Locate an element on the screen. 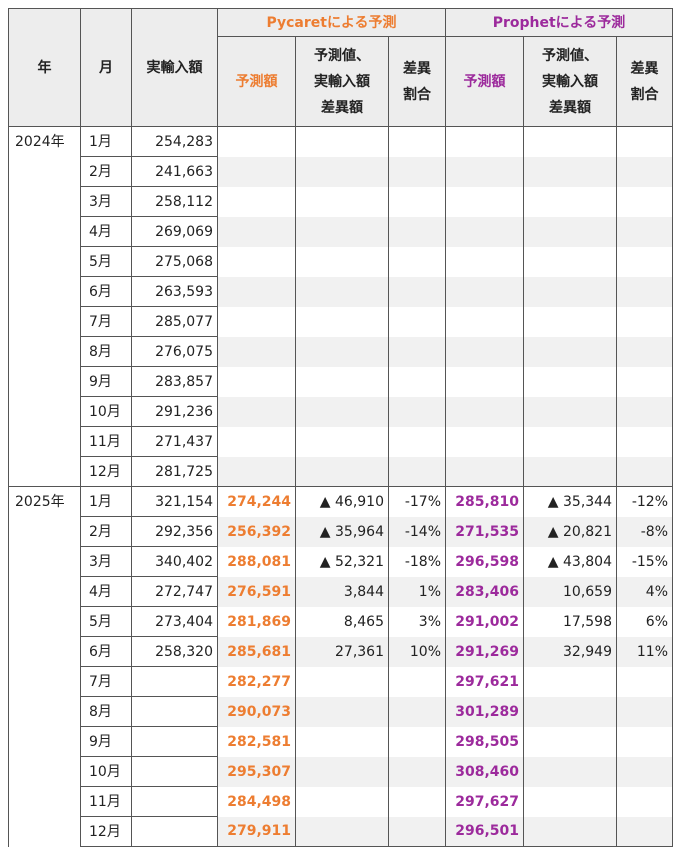 This screenshot has height=852, width=678. table-row: 8月 290,073 301,289 is located at coordinates (341, 711).